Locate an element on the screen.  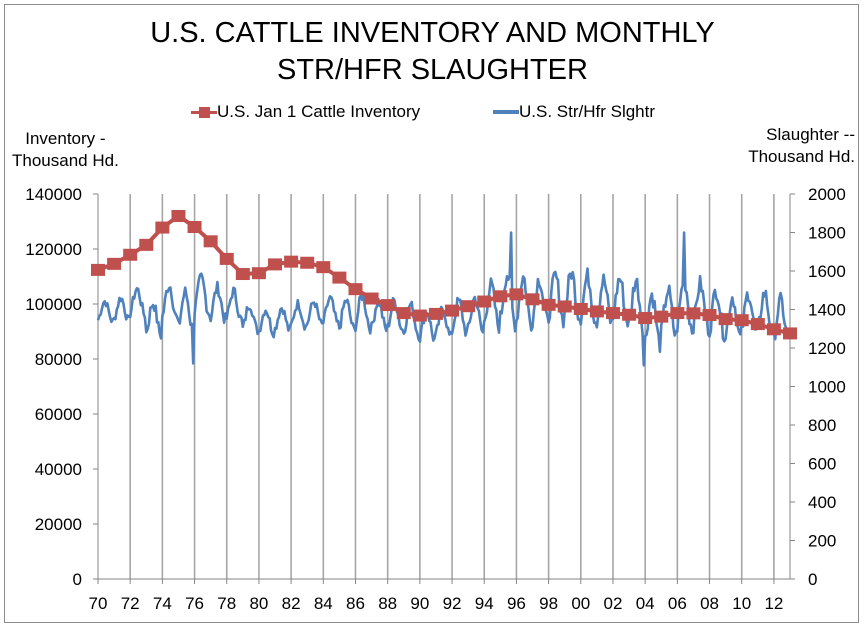
left-tick-label: 100000 is located at coordinates (53, 304).